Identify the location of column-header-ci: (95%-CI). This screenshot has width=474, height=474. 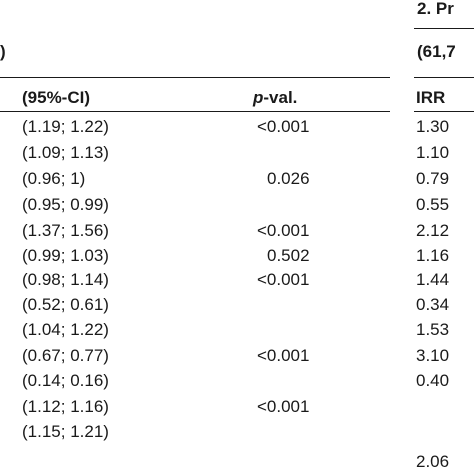
(56, 97).